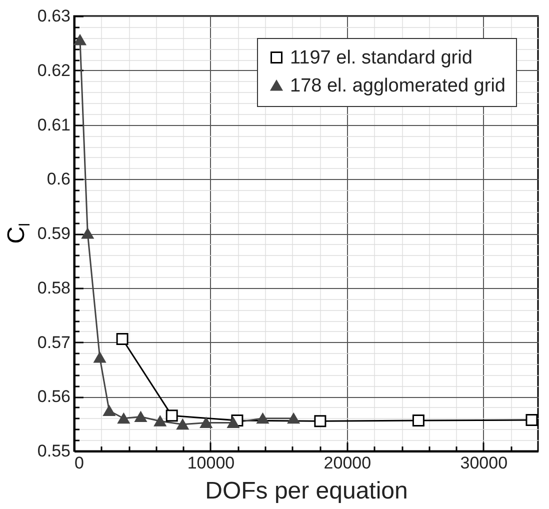  Describe the element at coordinates (398, 86) in the screenshot. I see `legend-label: 178 el. agglomerated grid` at that location.